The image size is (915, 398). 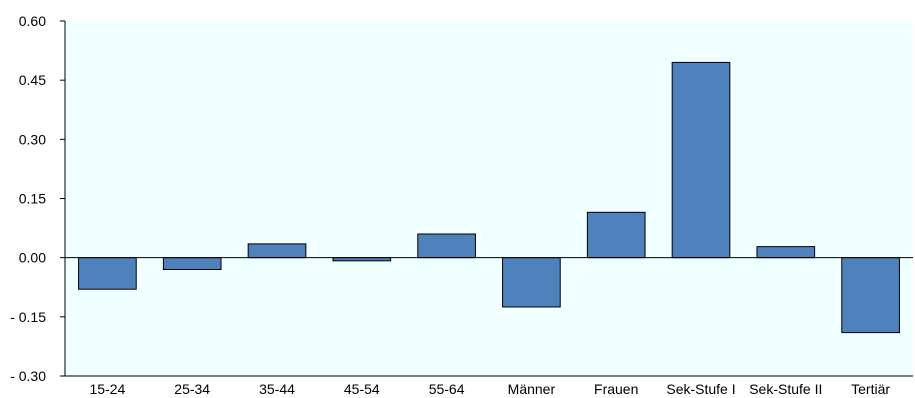 What do you see at coordinates (28, 317) in the screenshot?
I see `y-tick-label: - 0.15` at bounding box center [28, 317].